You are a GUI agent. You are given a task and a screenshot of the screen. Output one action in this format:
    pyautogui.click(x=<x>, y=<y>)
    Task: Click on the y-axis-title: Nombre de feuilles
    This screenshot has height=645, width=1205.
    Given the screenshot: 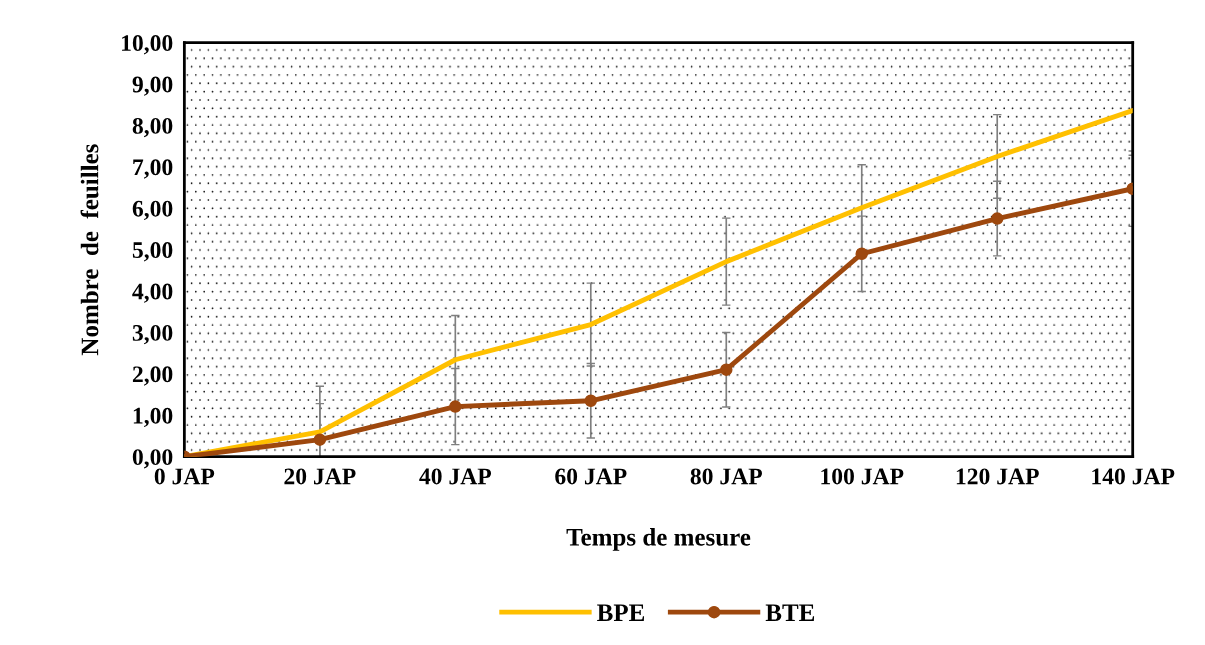 What is the action you would take?
    pyautogui.click(x=89, y=250)
    